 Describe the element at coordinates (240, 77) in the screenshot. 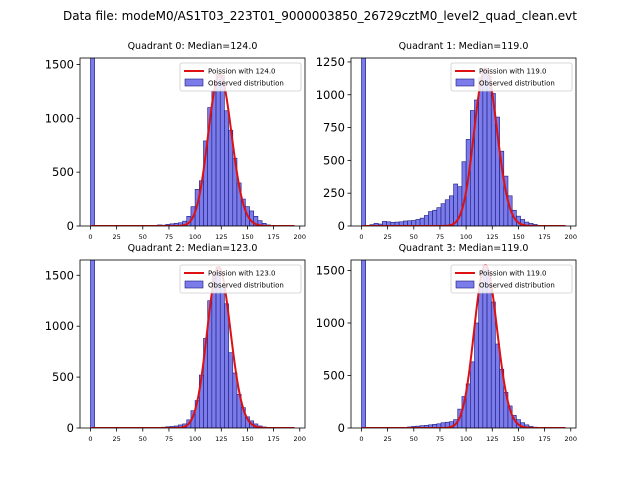

I see `legend: Poission with 124.0 Observed distribution` at that location.